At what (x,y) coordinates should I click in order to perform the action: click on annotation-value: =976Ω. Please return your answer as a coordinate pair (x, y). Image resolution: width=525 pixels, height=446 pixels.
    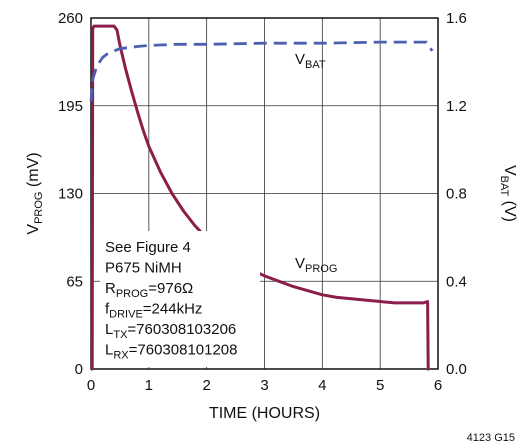
    Looking at the image, I should click on (170, 288).